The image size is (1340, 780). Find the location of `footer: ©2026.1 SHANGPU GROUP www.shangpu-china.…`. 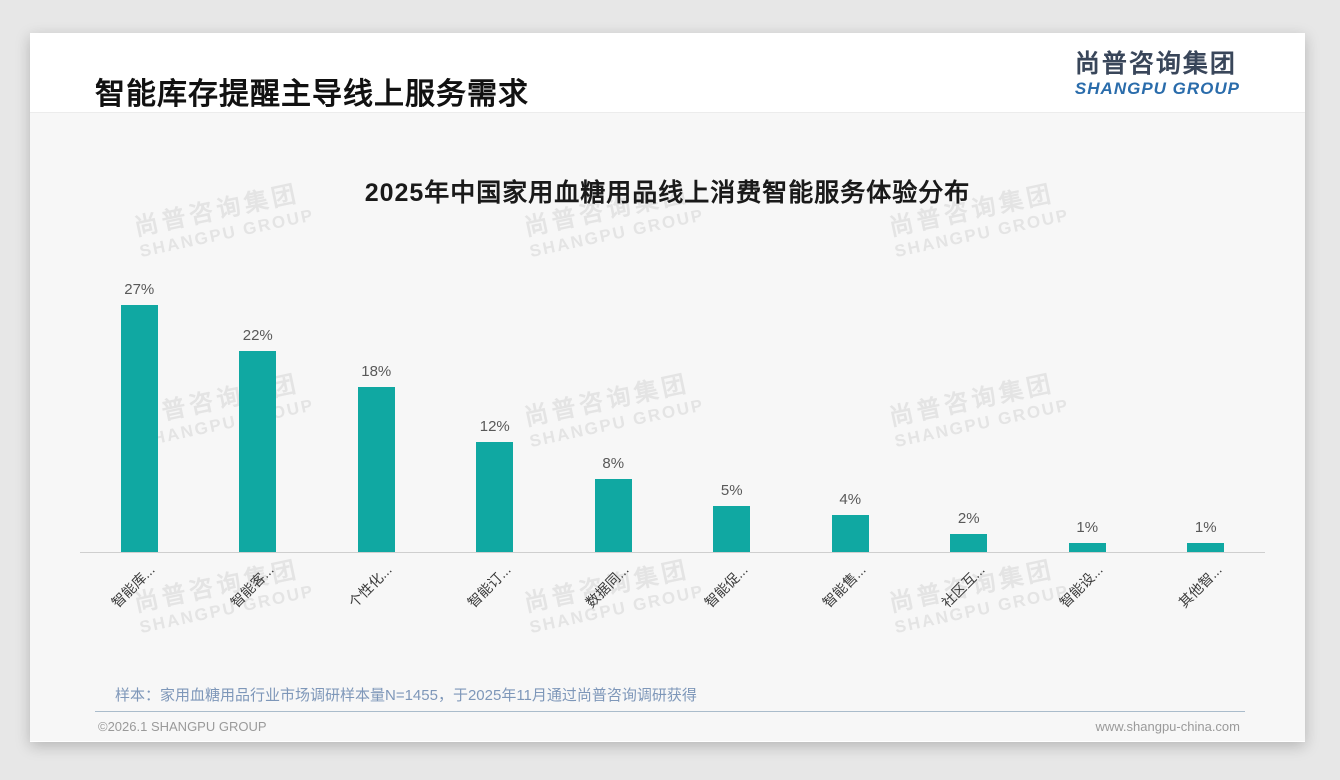

footer: ©2026.1 SHANGPU GROUP www.shangpu-china.… is located at coordinates (669, 726).